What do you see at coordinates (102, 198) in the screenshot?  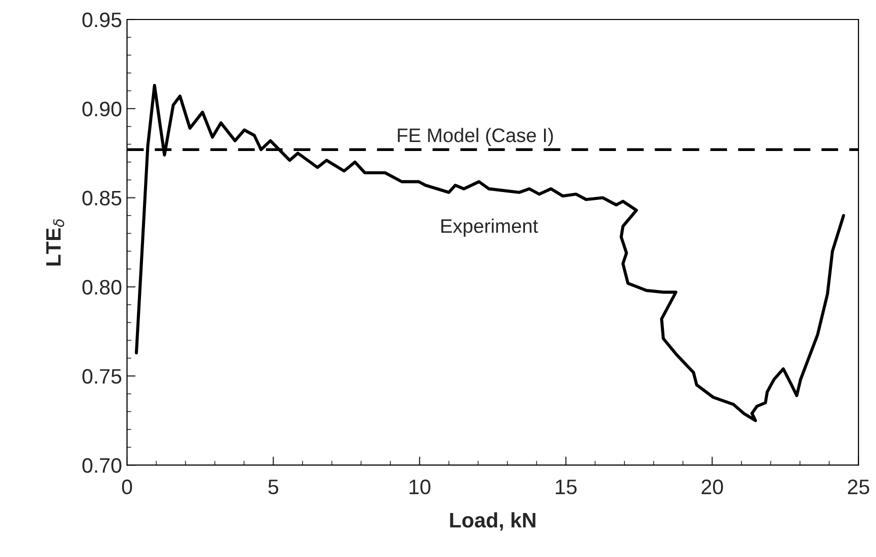 I see `y-tick-label: 0.85` at bounding box center [102, 198].